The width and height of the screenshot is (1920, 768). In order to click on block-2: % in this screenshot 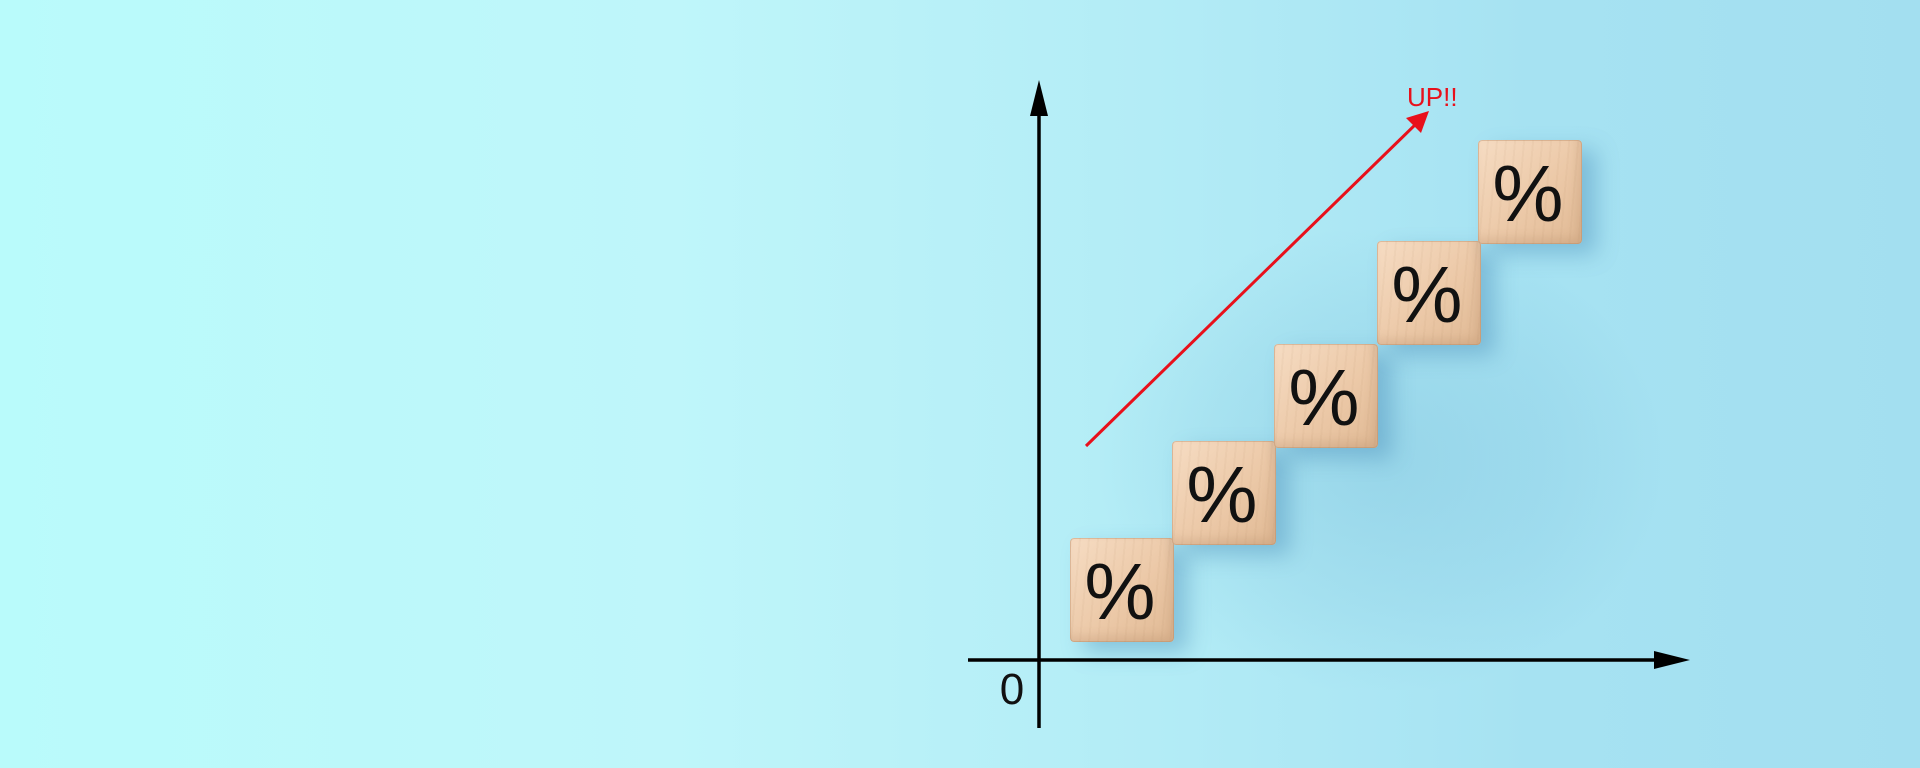, I will do `click(1224, 493)`.